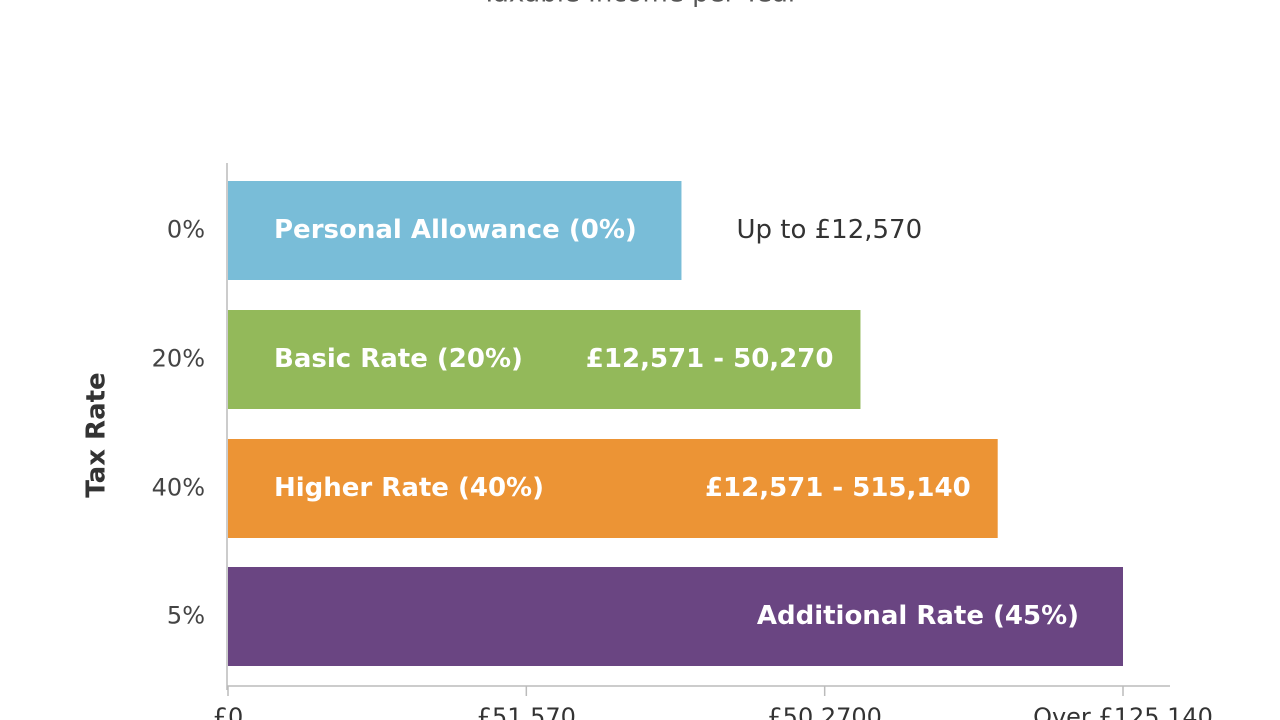  What do you see at coordinates (838, 488) in the screenshot?
I see `range-label: £12,571 - 515,140` at bounding box center [838, 488].